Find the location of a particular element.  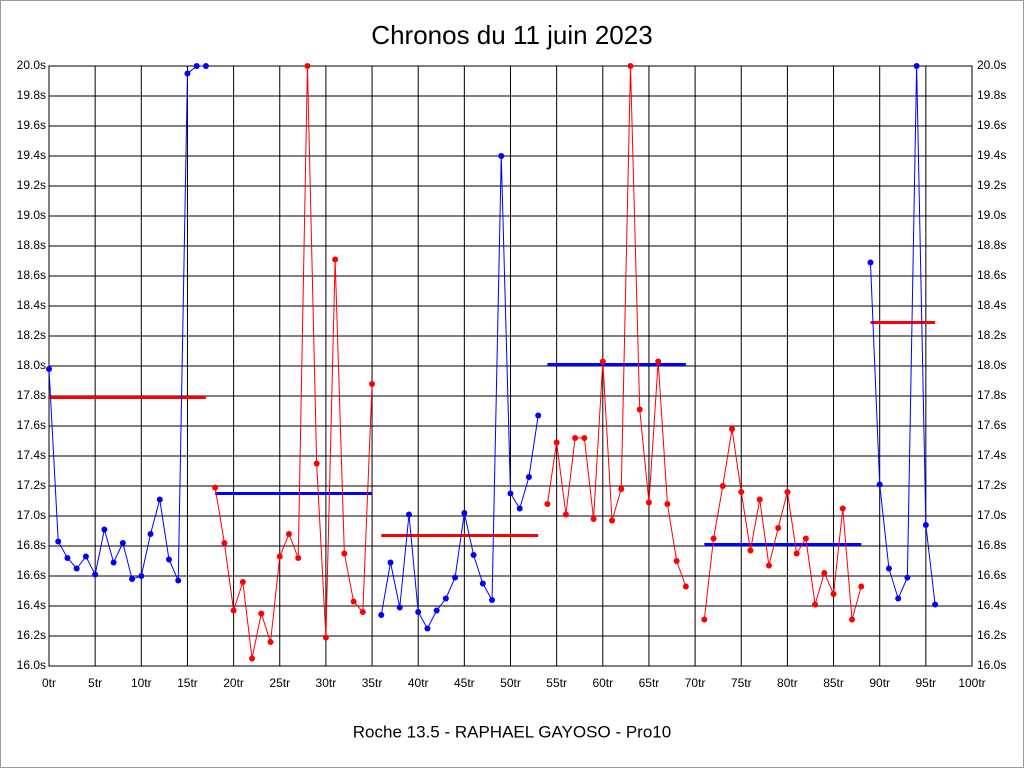

x-tick-label: 65tr is located at coordinates (649, 683).